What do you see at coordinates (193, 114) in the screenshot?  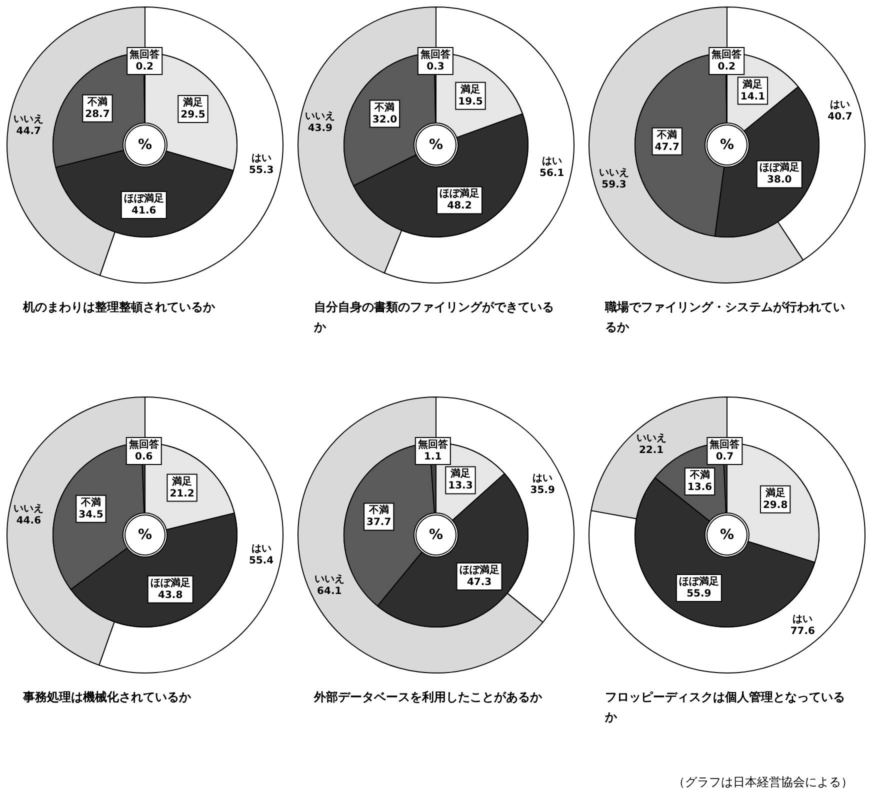 I see `data-label: 29.5` at bounding box center [193, 114].